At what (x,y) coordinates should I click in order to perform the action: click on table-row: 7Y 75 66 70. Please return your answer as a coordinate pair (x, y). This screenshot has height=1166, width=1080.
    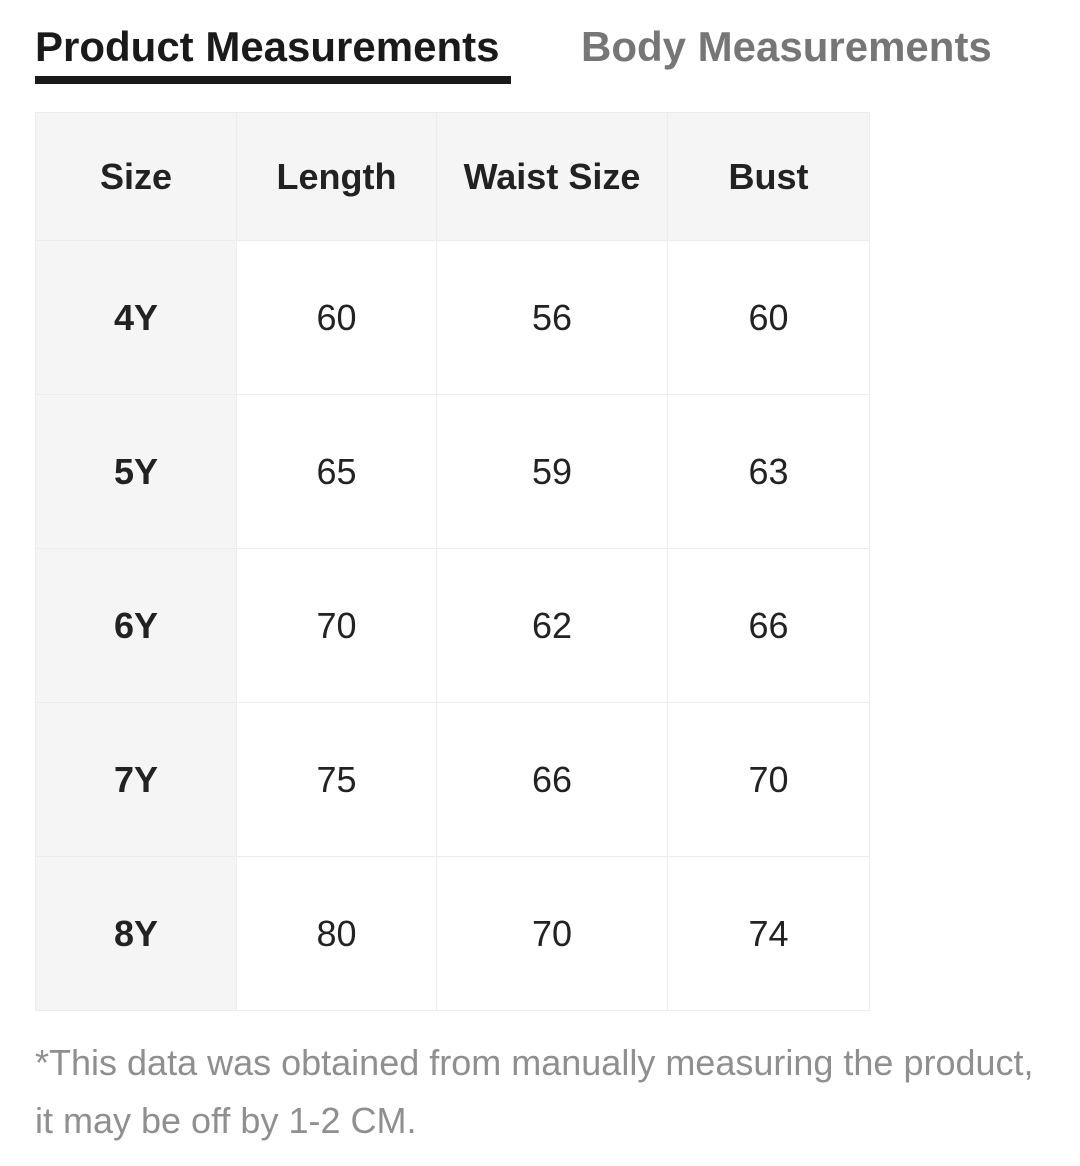
    Looking at the image, I should click on (452, 779).